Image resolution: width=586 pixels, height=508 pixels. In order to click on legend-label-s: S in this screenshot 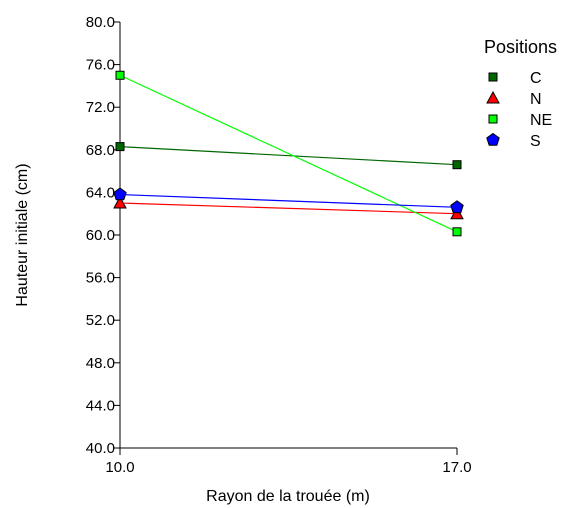, I will do `click(535, 141)`.